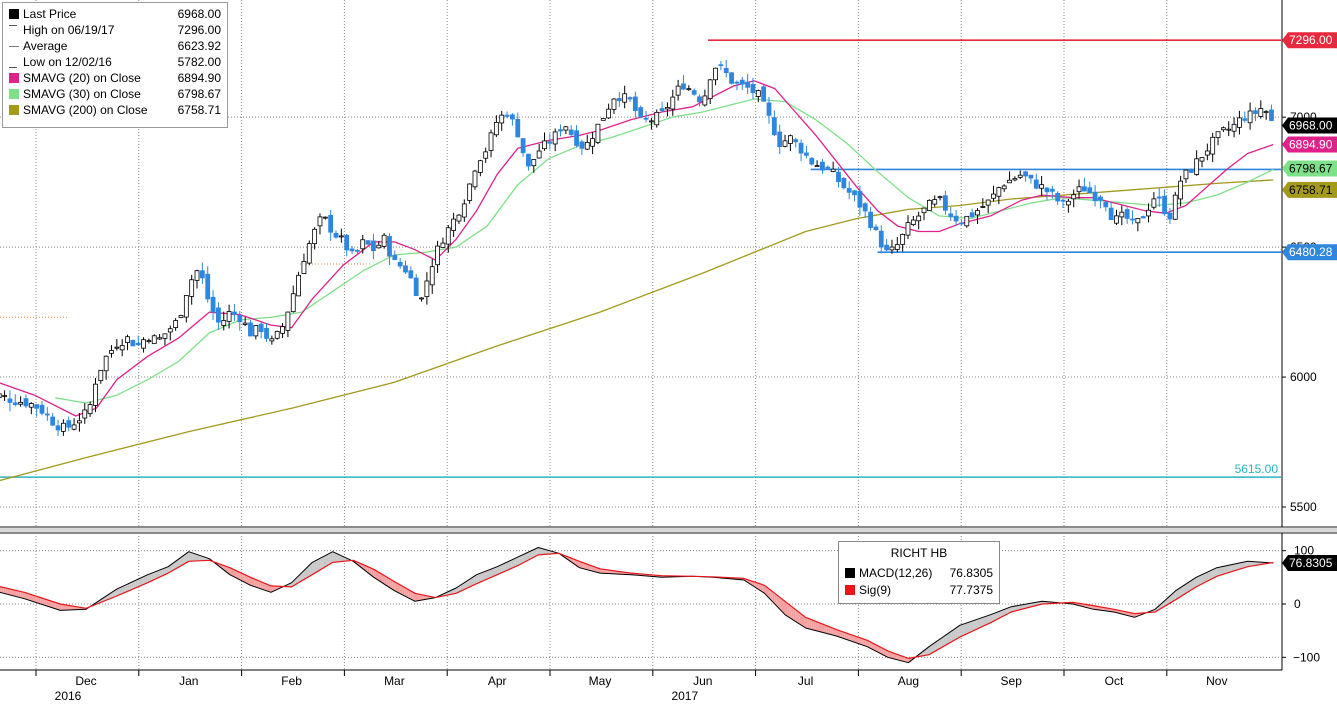  What do you see at coordinates (199, 62) in the screenshot?
I see `legend-value: 5782.00` at bounding box center [199, 62].